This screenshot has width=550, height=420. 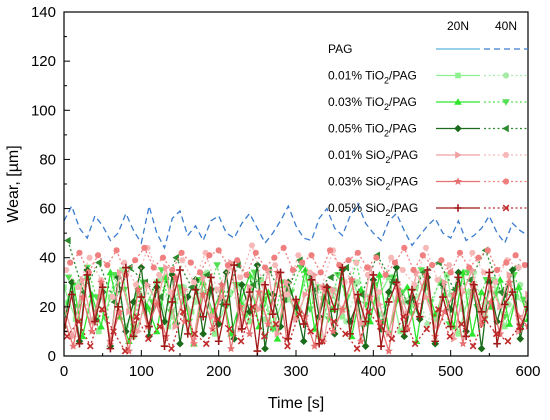 What do you see at coordinates (43, 61) in the screenshot?
I see `y-tick-label-6: 120` at bounding box center [43, 61].